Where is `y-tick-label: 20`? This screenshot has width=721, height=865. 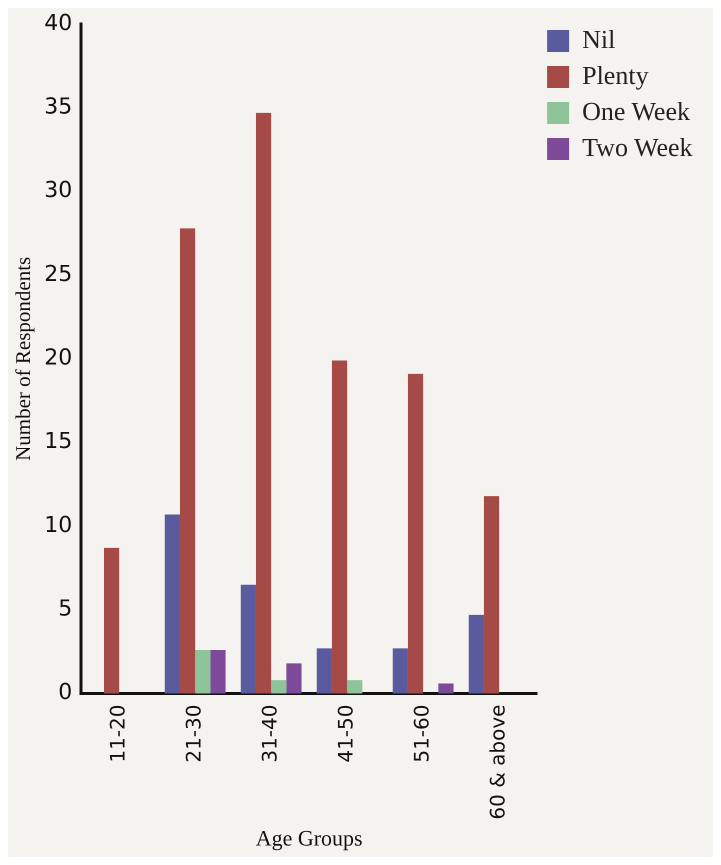
y-tick-label: 20 is located at coordinates (58, 358).